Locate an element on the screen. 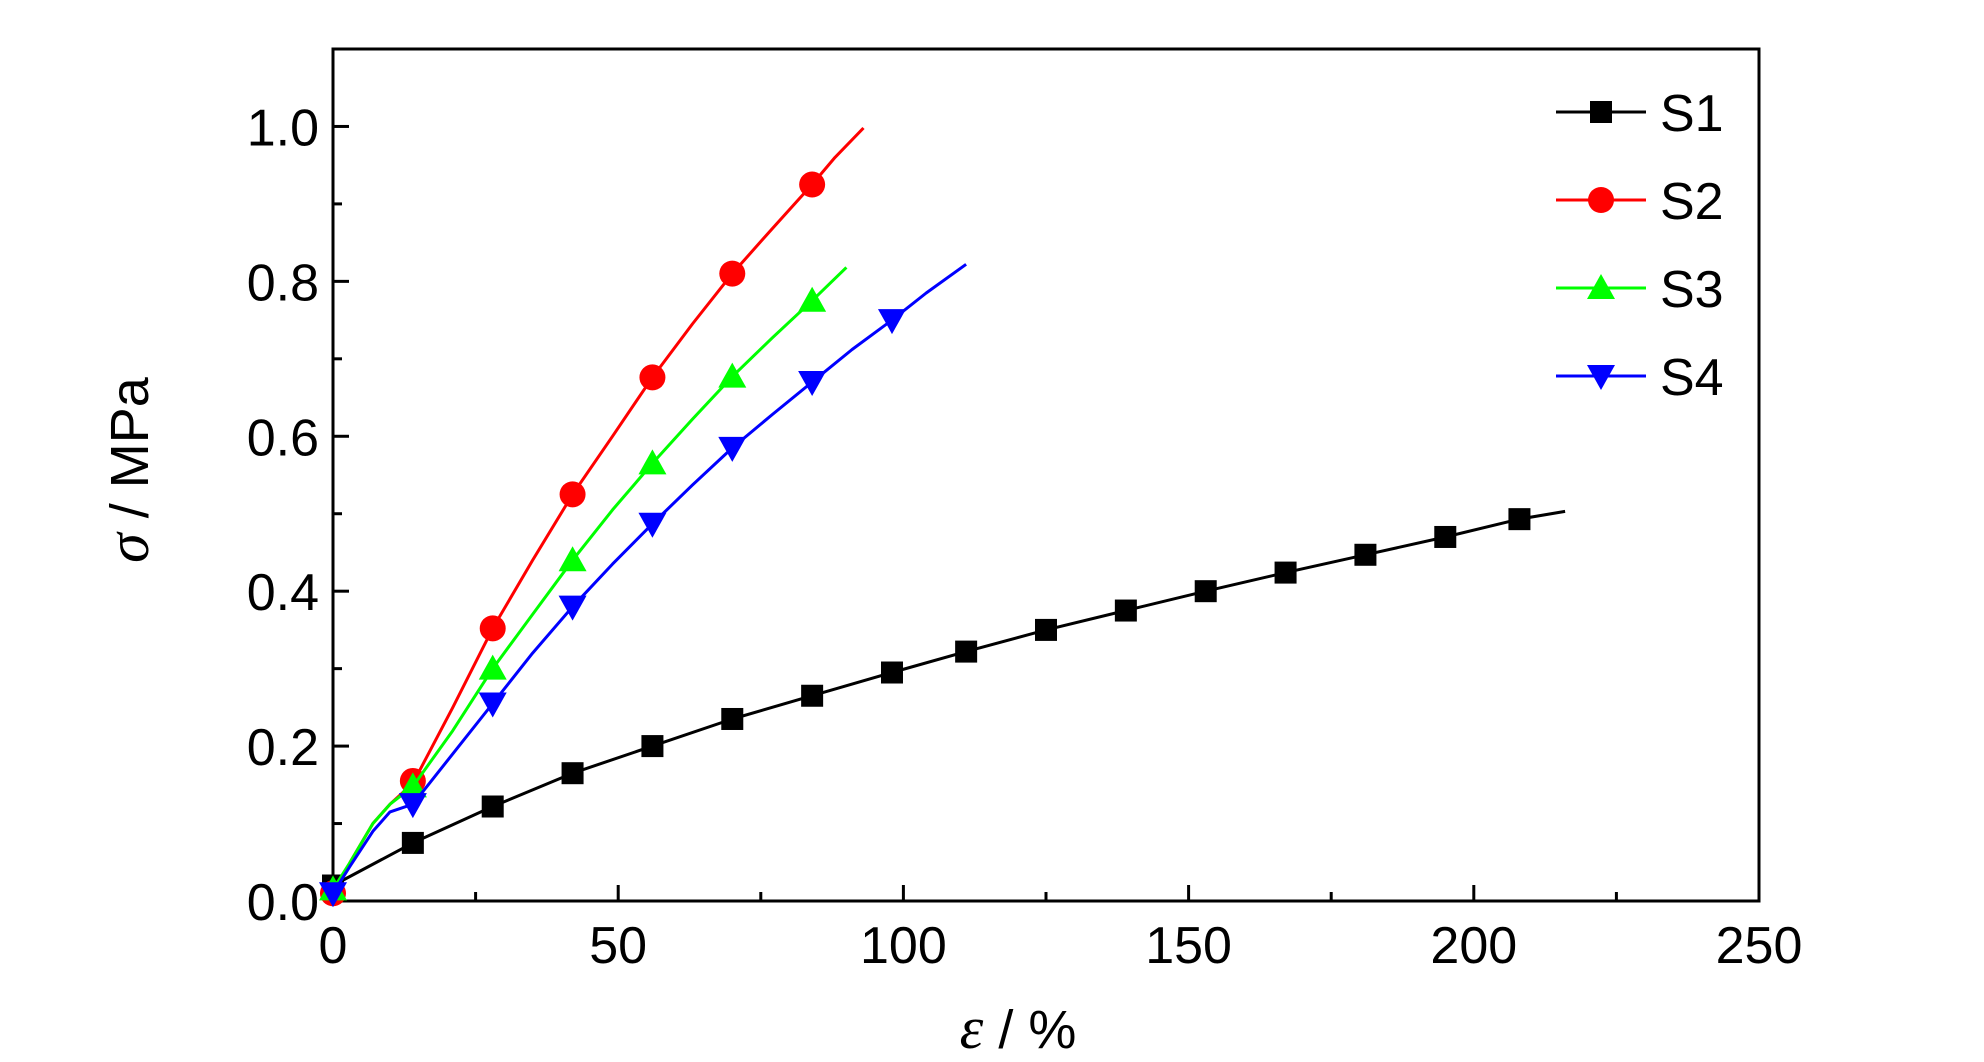 The width and height of the screenshot is (1984, 1062). x-axis-symbol: ε is located at coordinates (972, 1028).